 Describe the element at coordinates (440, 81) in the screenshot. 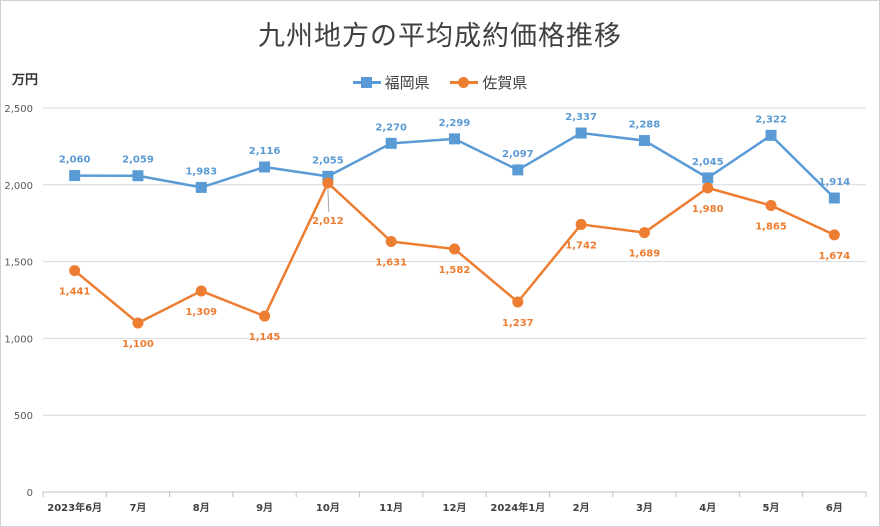

I see `legend: 福岡県 佐賀県` at that location.